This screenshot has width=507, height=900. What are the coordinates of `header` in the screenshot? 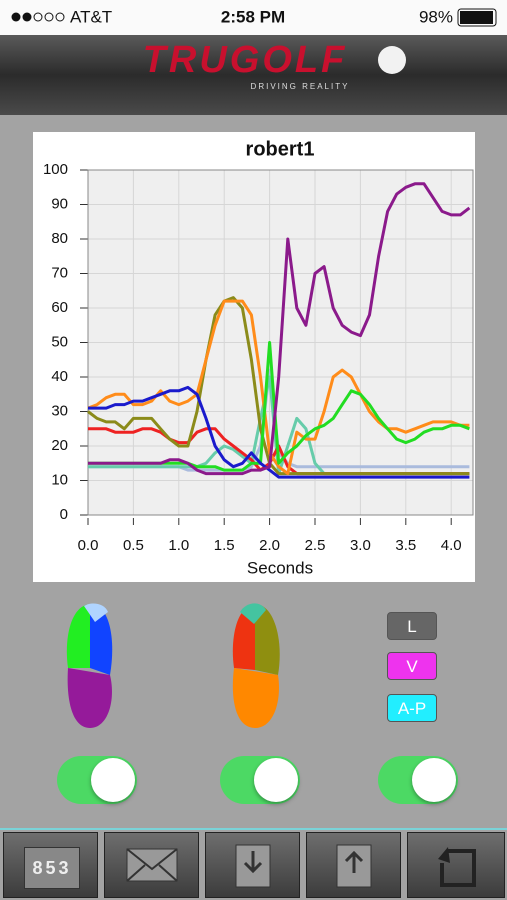 It's located at (253, 75).